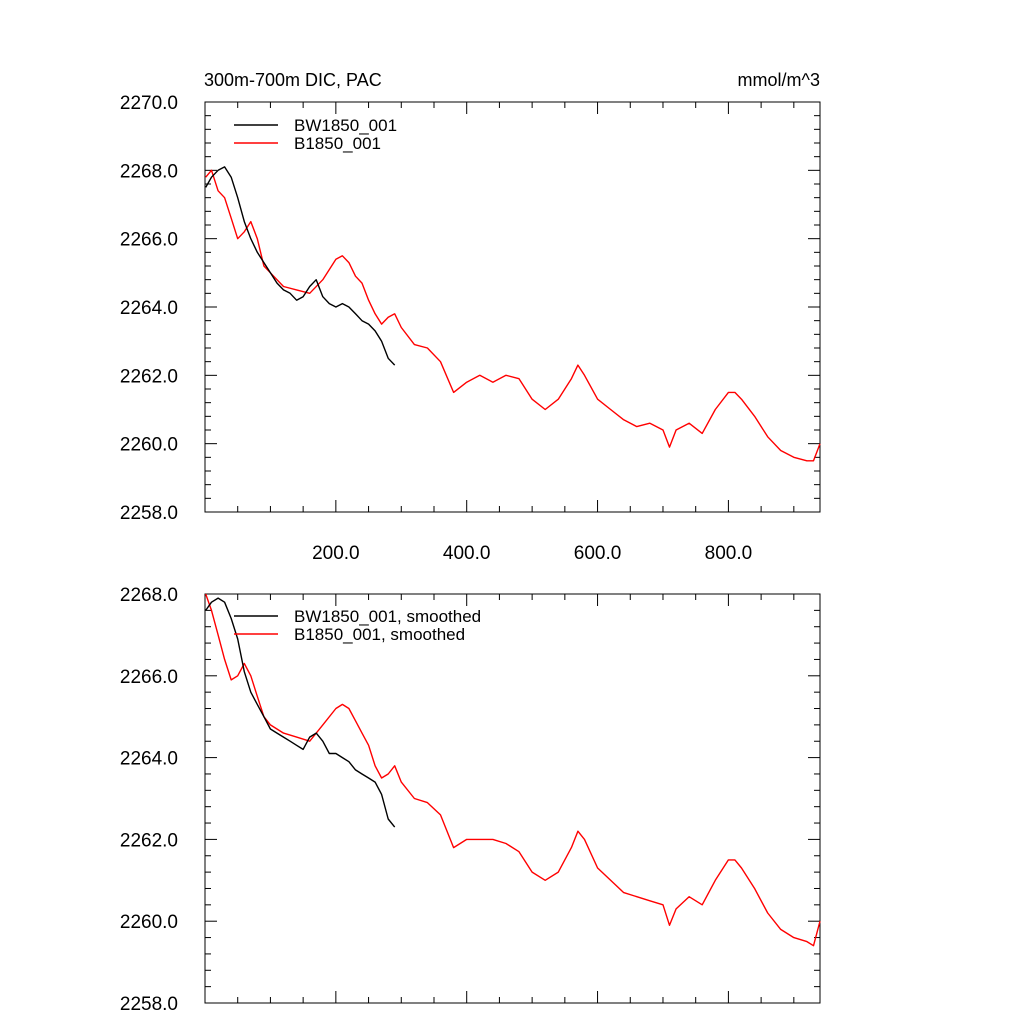  What do you see at coordinates (467, 553) in the screenshot?
I see `x-tick-label: 400.0` at bounding box center [467, 553].